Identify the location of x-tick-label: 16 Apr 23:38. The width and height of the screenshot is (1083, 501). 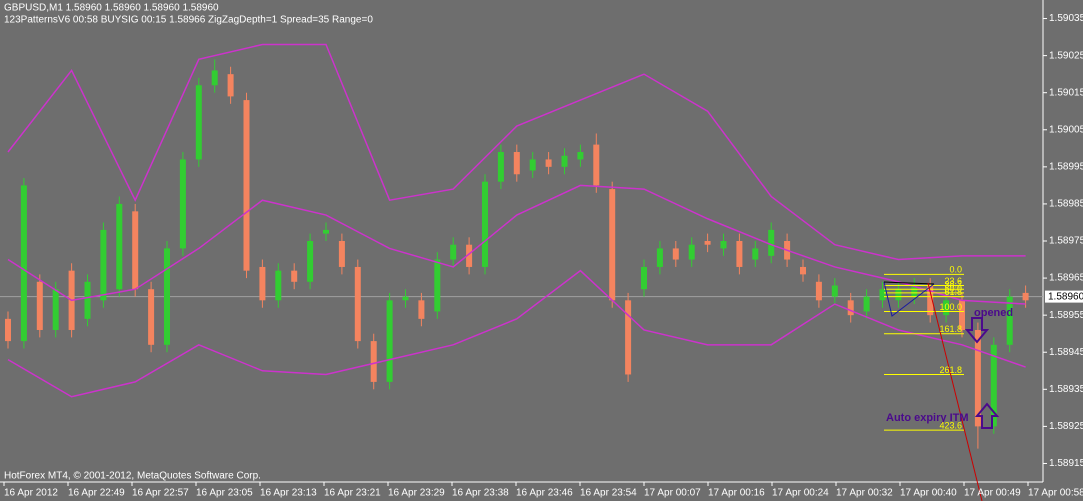
(480, 493).